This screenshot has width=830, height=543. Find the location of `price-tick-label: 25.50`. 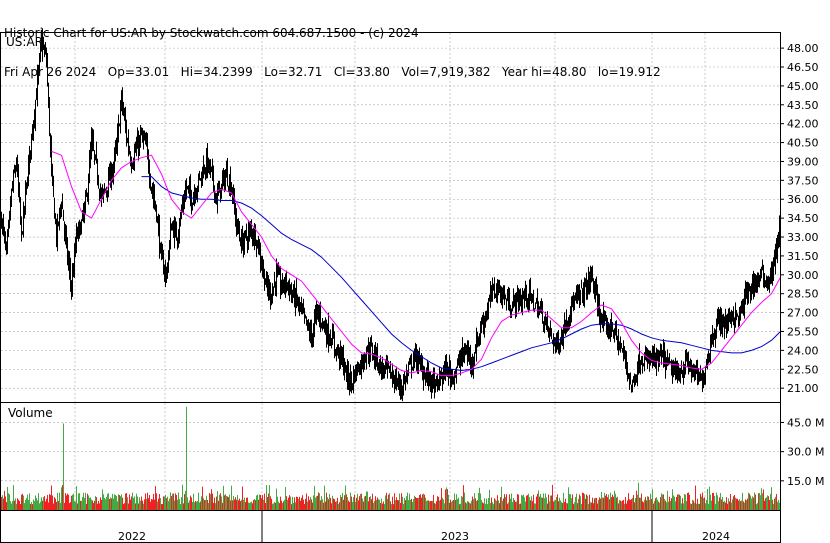

price-tick-label: 25.50 is located at coordinates (803, 331).